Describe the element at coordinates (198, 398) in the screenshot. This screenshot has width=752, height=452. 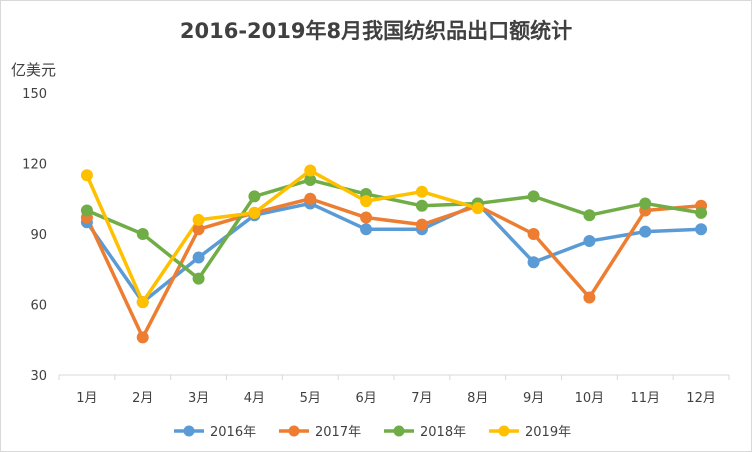
I see `x-tick-label: 3月` at that location.